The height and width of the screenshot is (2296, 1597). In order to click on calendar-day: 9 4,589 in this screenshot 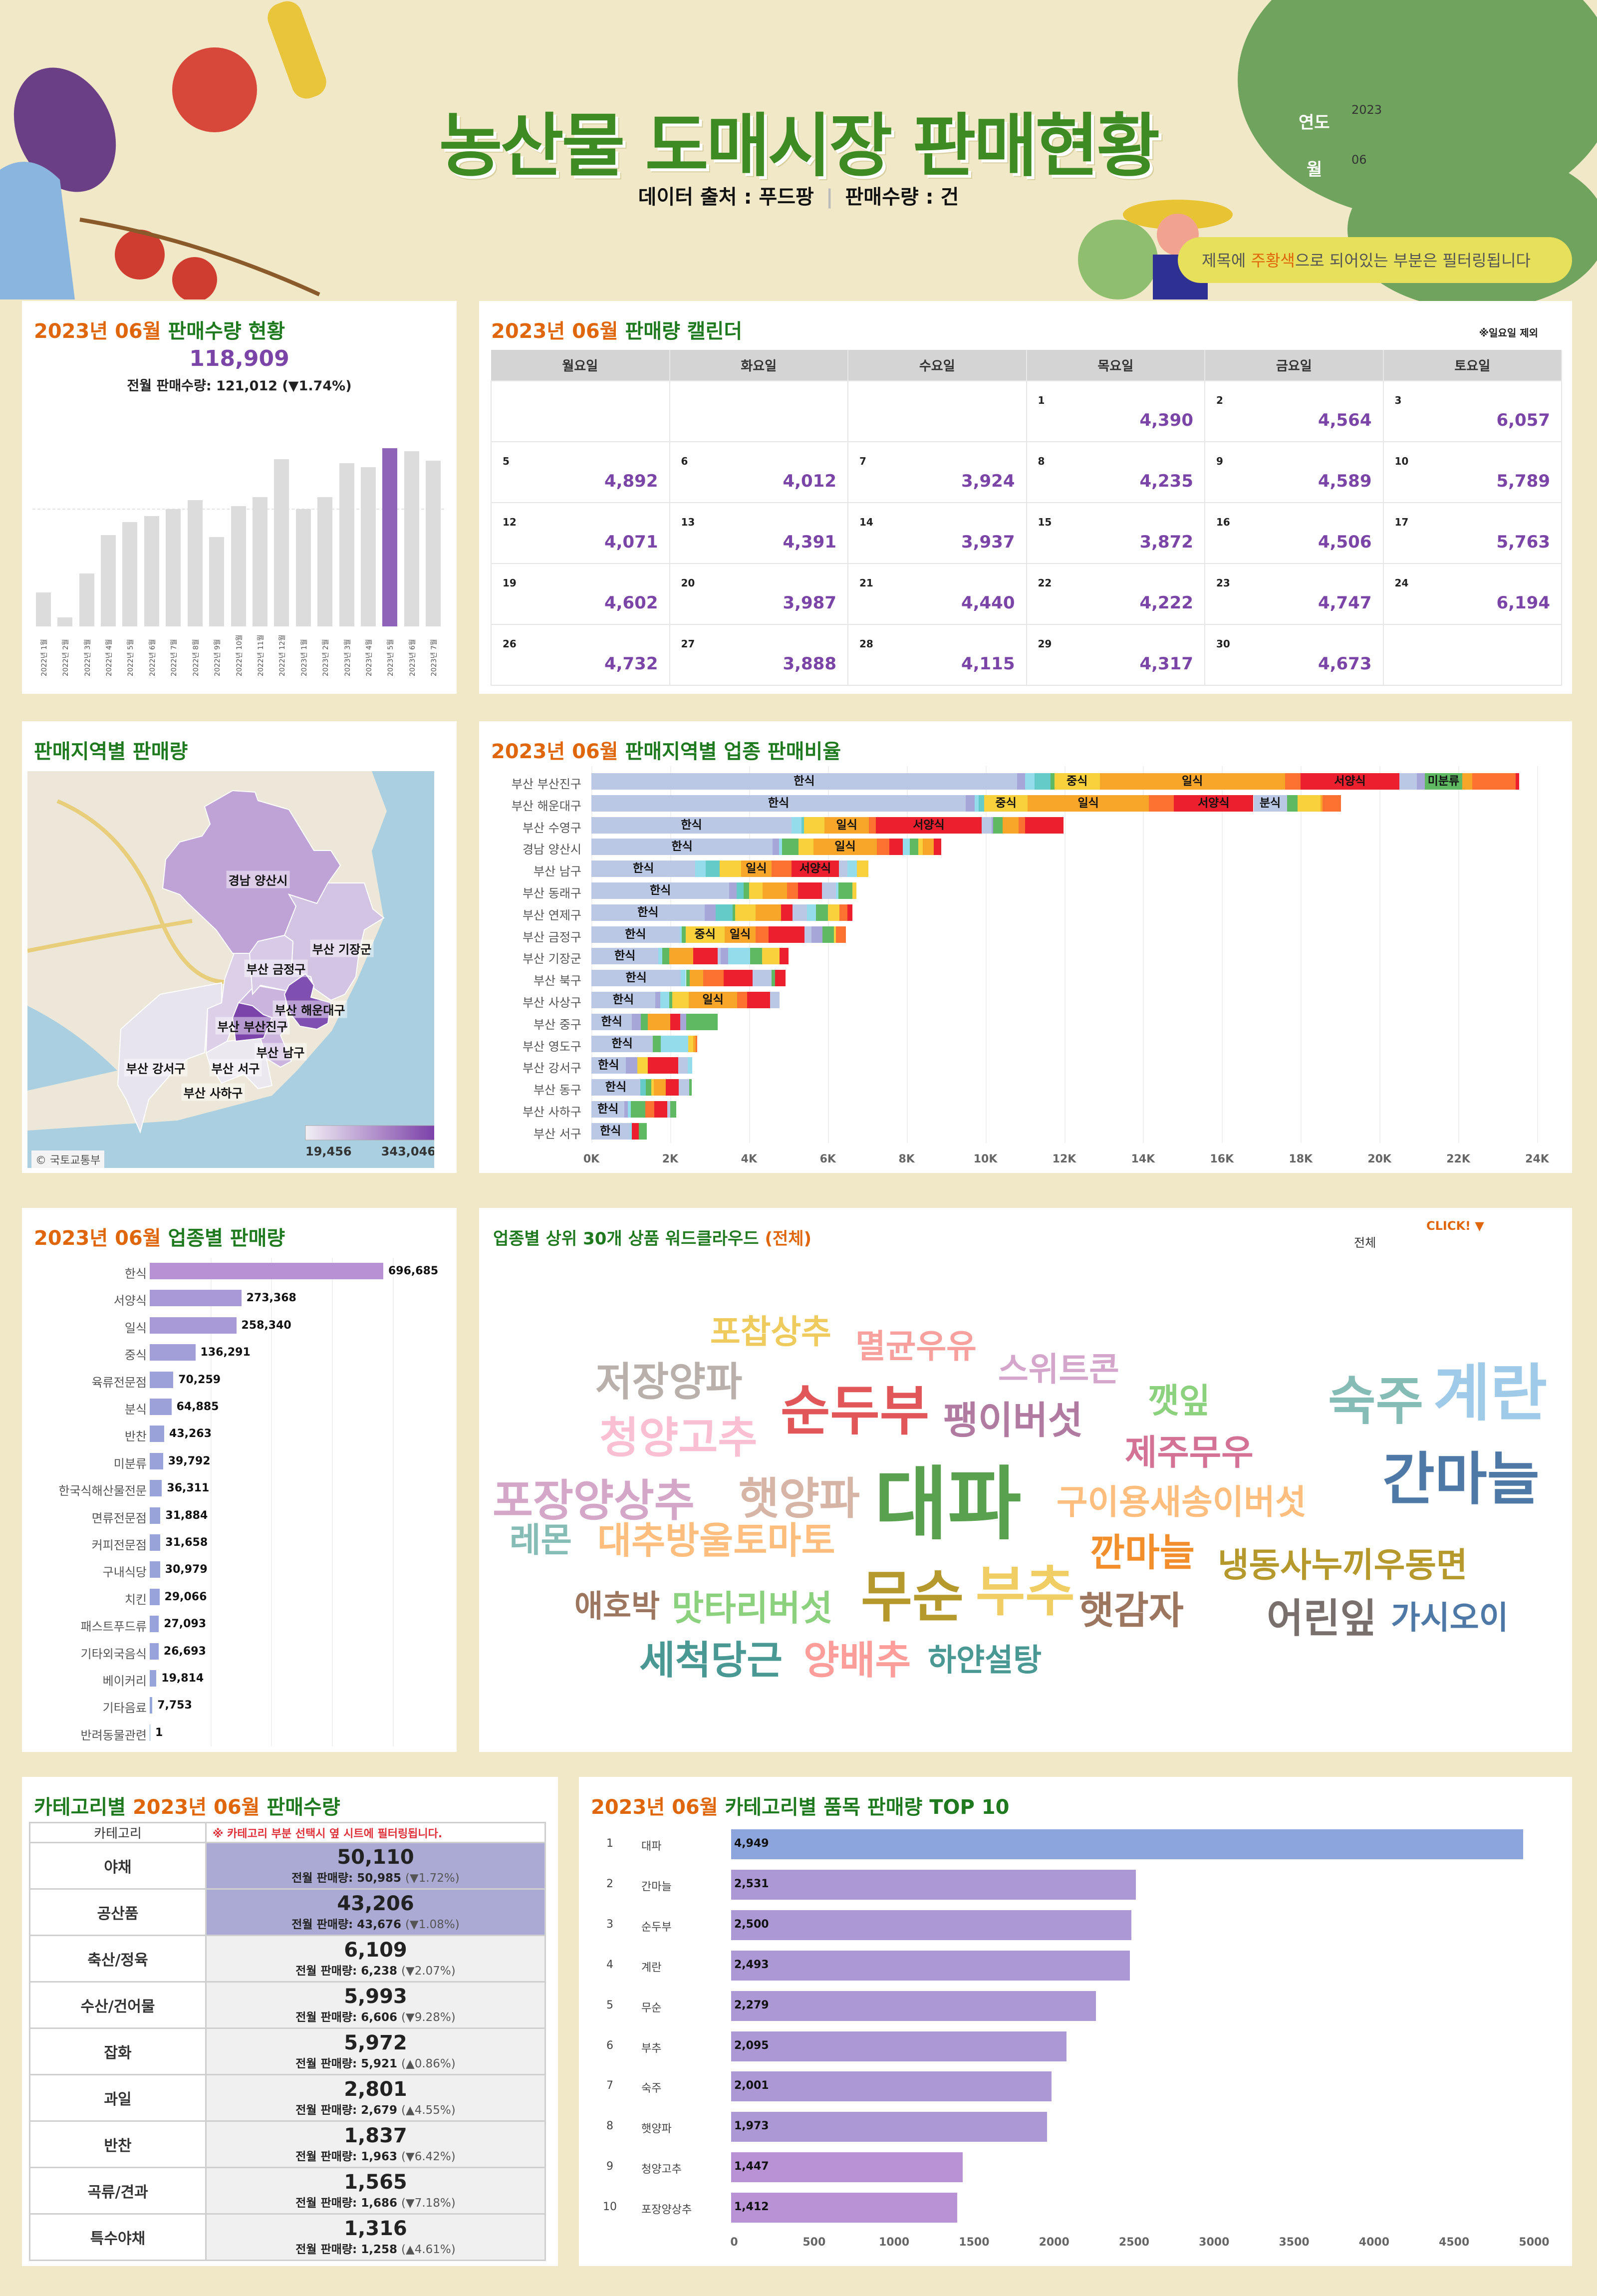, I will do `click(1294, 472)`.